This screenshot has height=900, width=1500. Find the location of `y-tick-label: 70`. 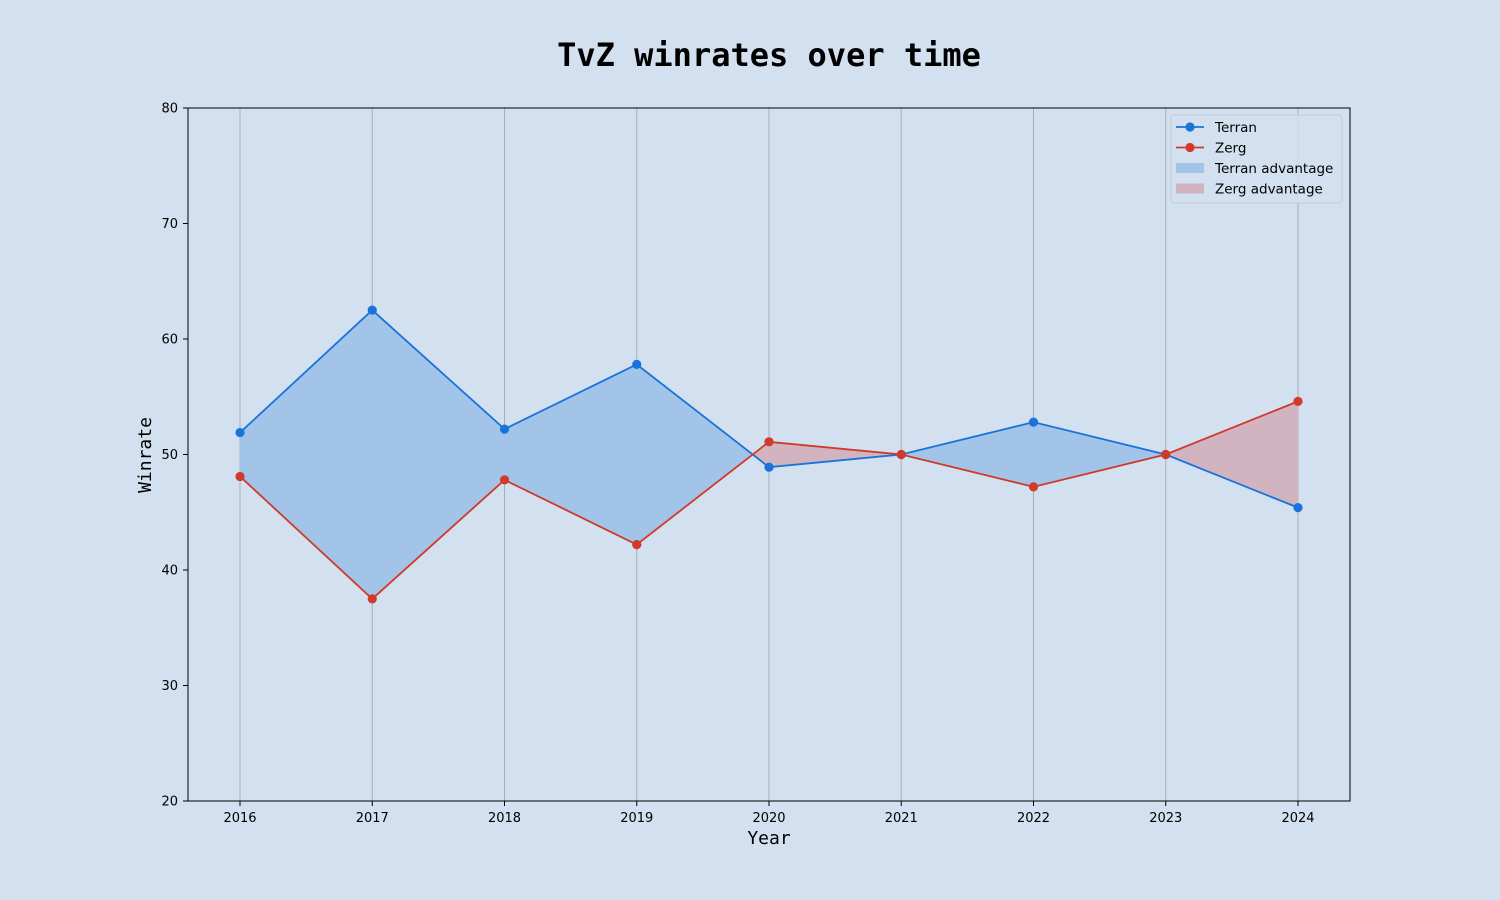

y-tick-label: 70 is located at coordinates (169, 224).